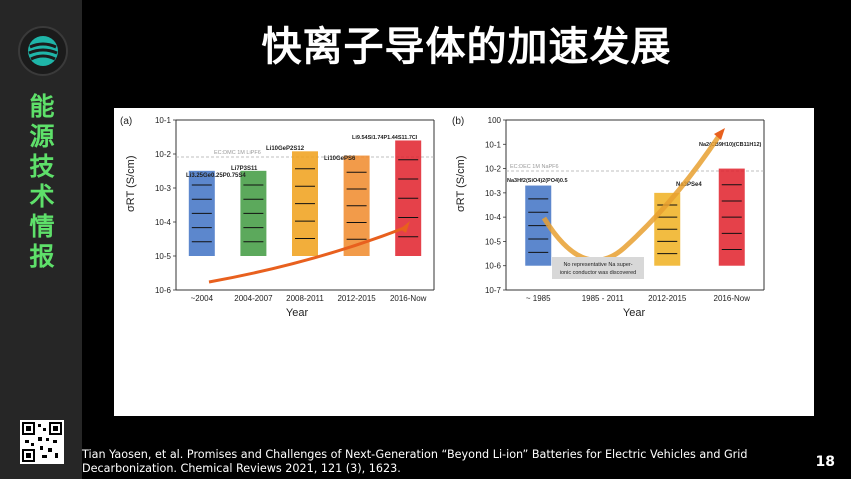 This screenshot has height=479, width=851. Describe the element at coordinates (237, 153) in the screenshot. I see `panel-a-ref-line: EC:DMC 1M LiPF6` at that location.